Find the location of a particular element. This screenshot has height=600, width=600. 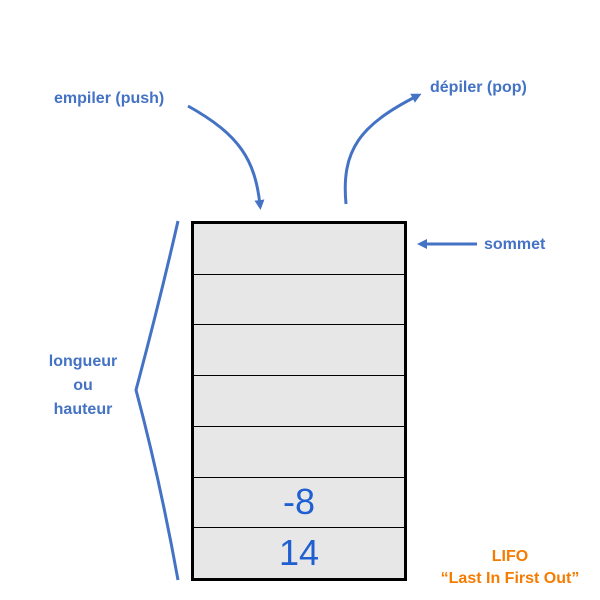

push-label: empiler (push) is located at coordinates (109, 98).